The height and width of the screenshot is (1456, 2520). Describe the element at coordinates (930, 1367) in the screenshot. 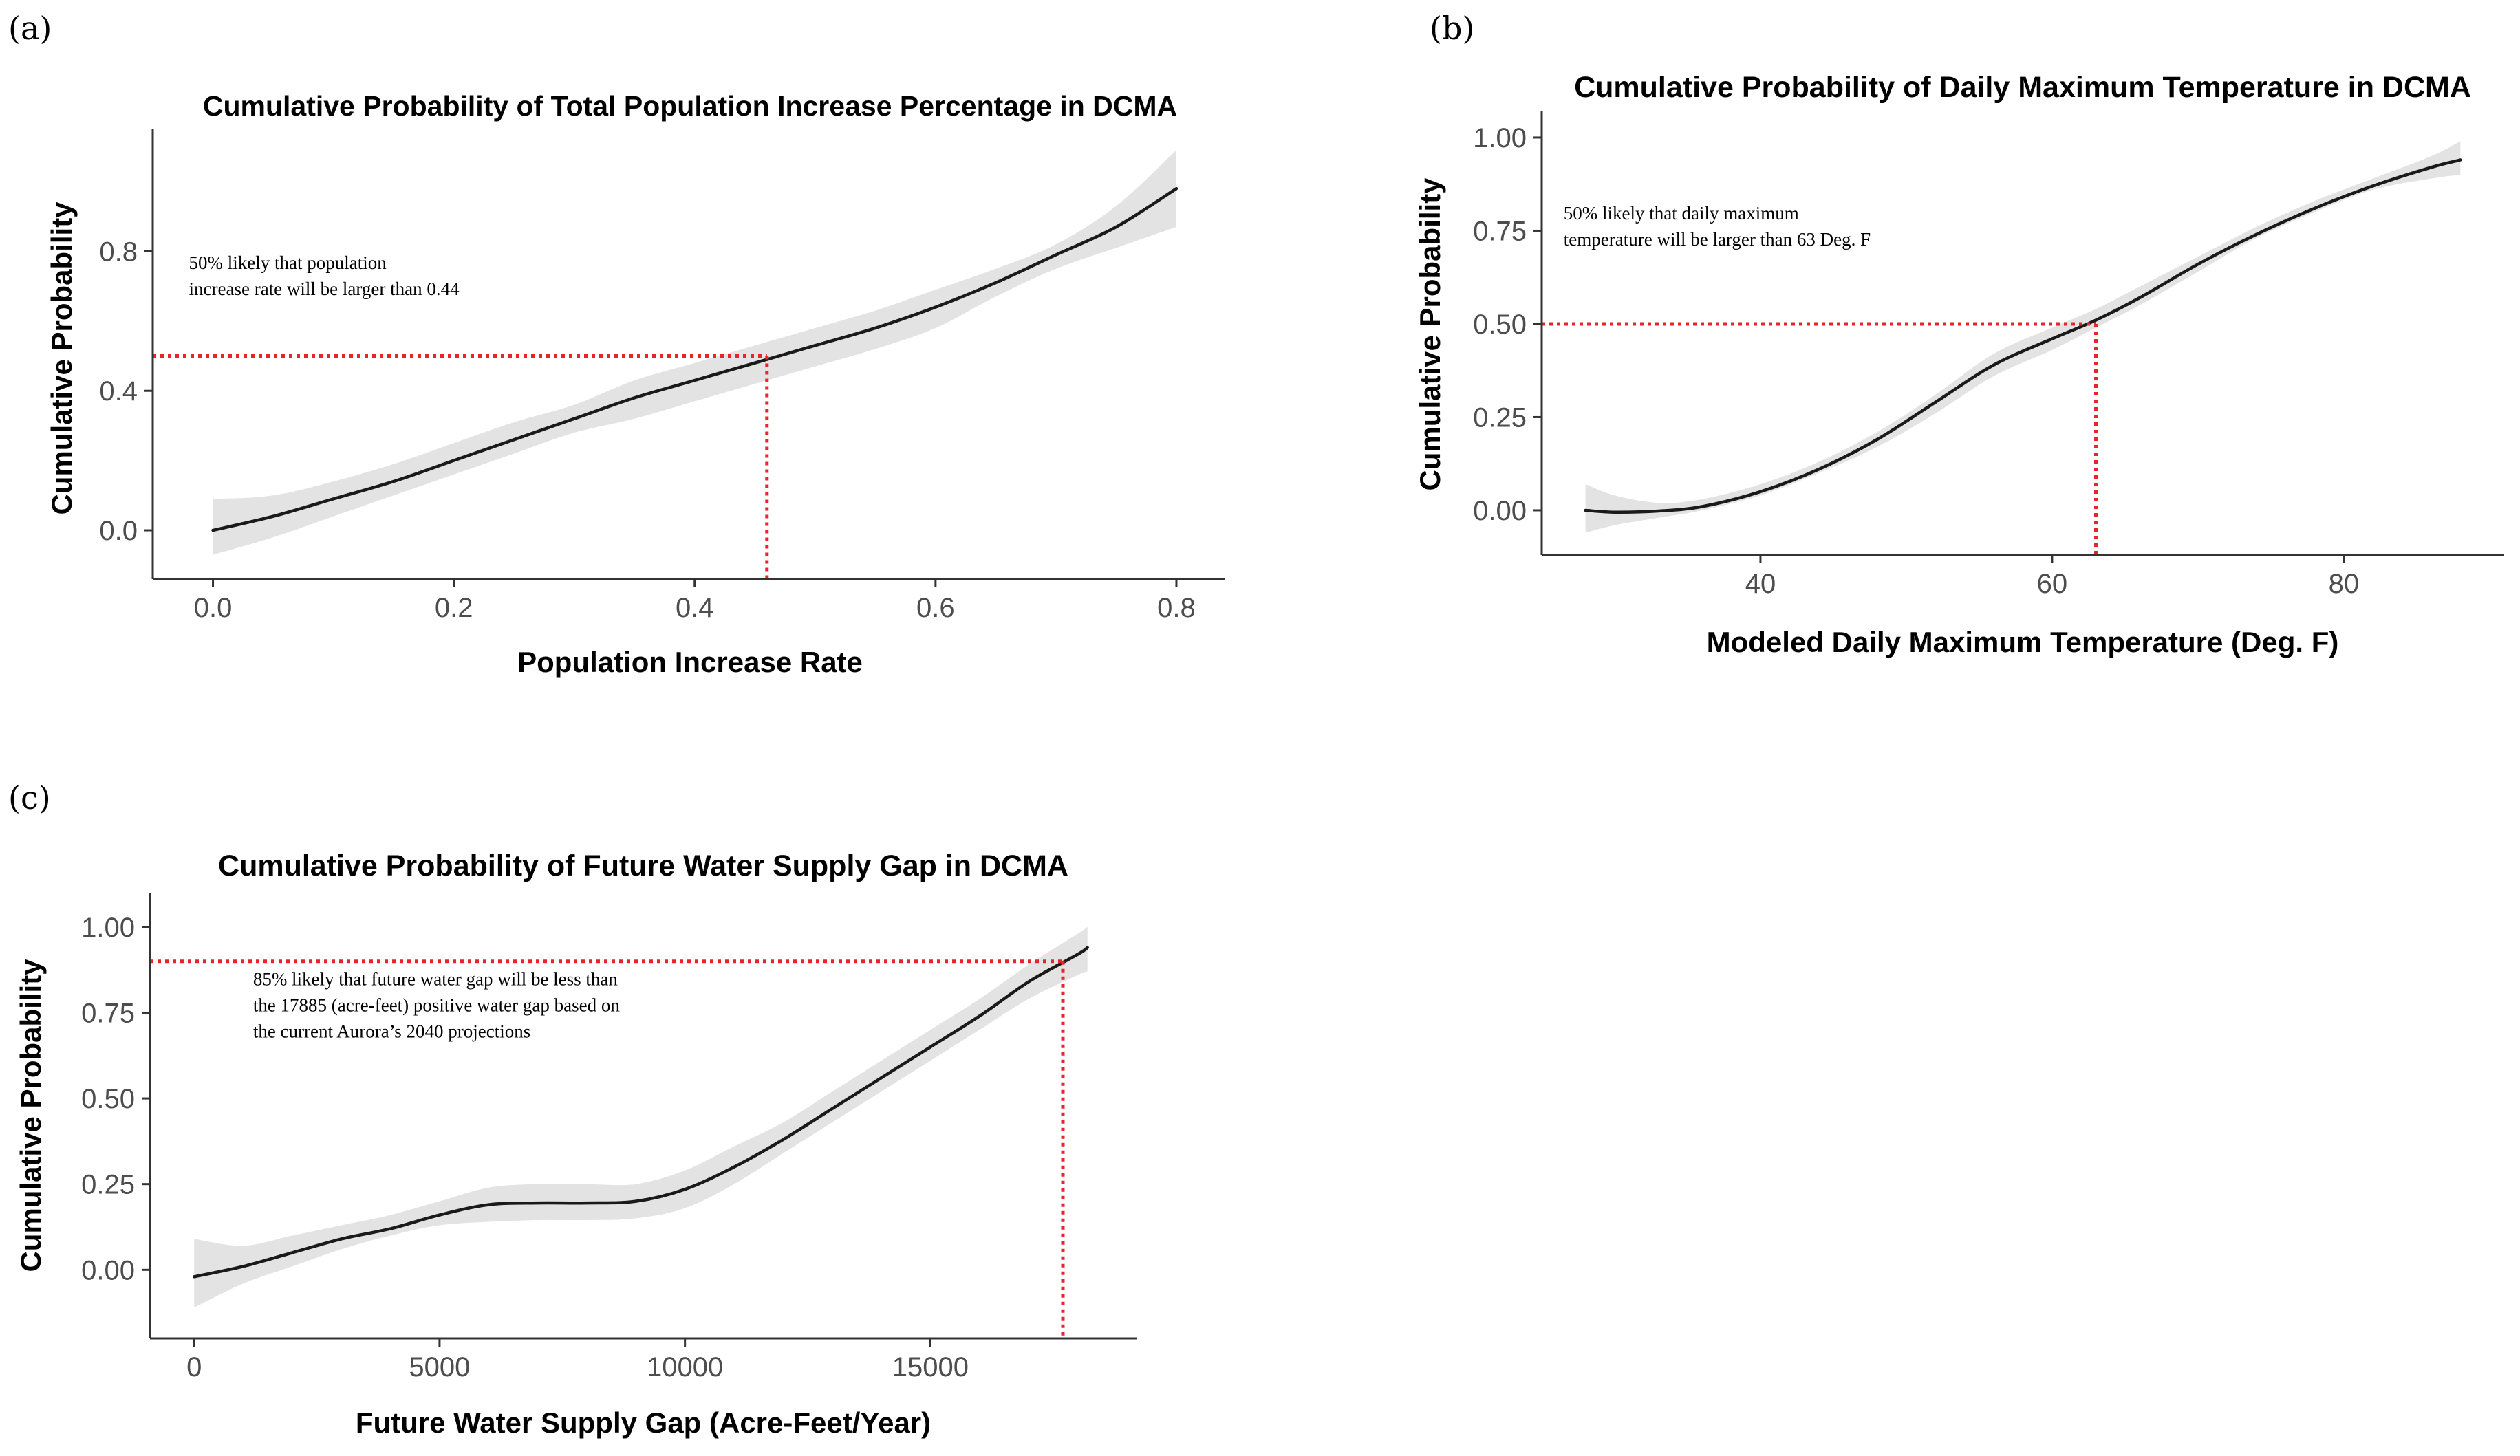

I see `panel-c-x-tick-label: 15000` at that location.